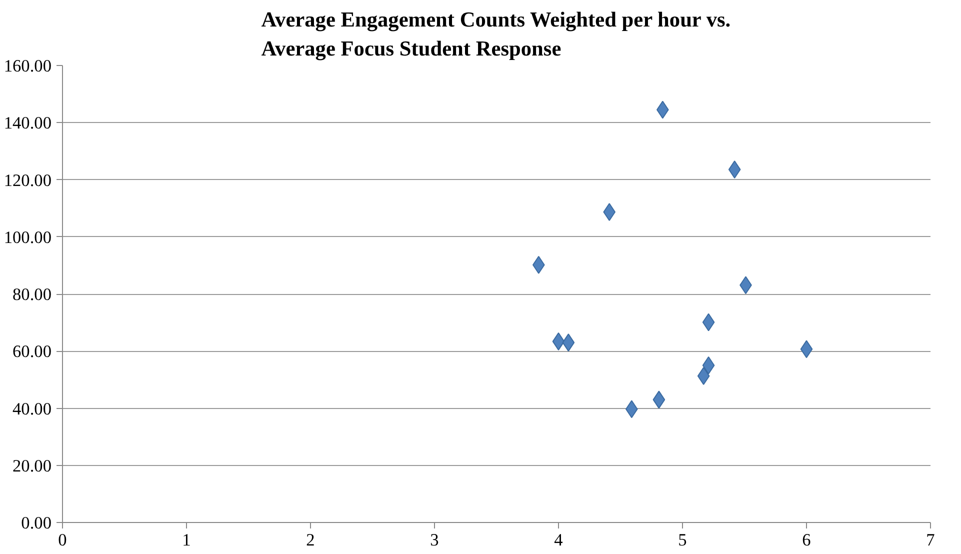 The width and height of the screenshot is (961, 554). I want to click on x-tick-label: 4, so click(559, 540).